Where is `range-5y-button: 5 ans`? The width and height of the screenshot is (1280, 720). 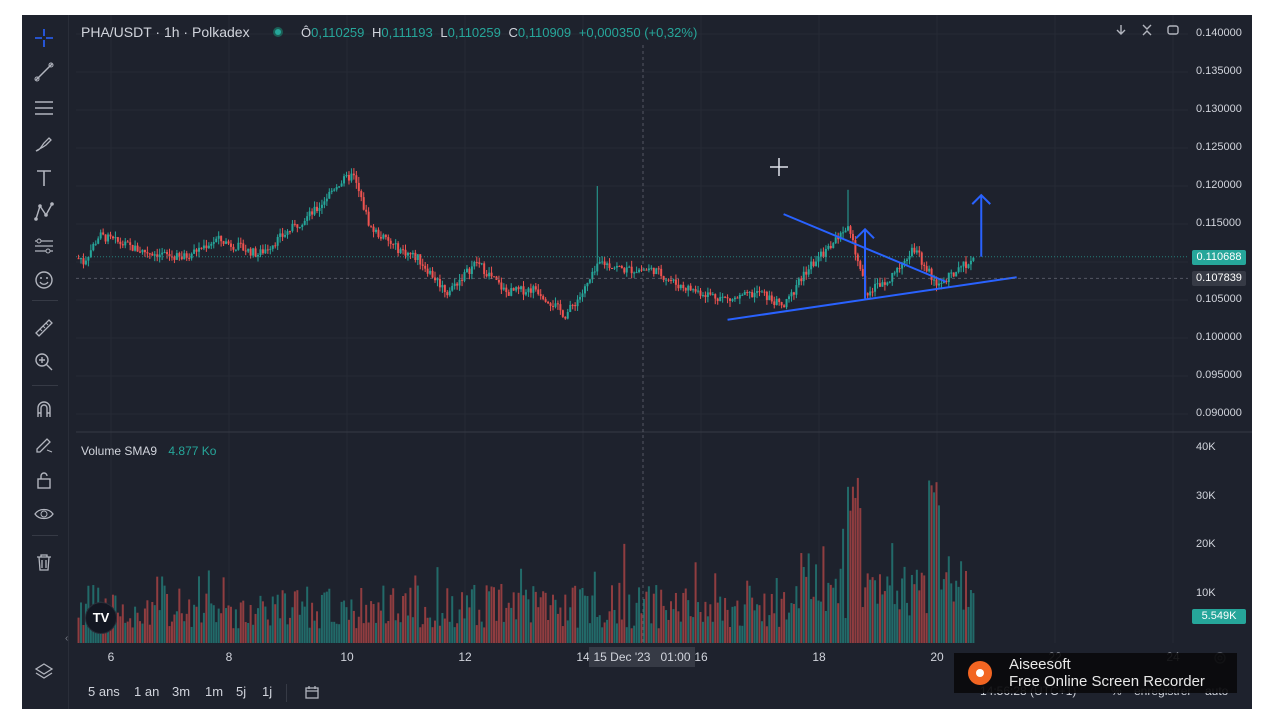 range-5y-button: 5 ans is located at coordinates (104, 691).